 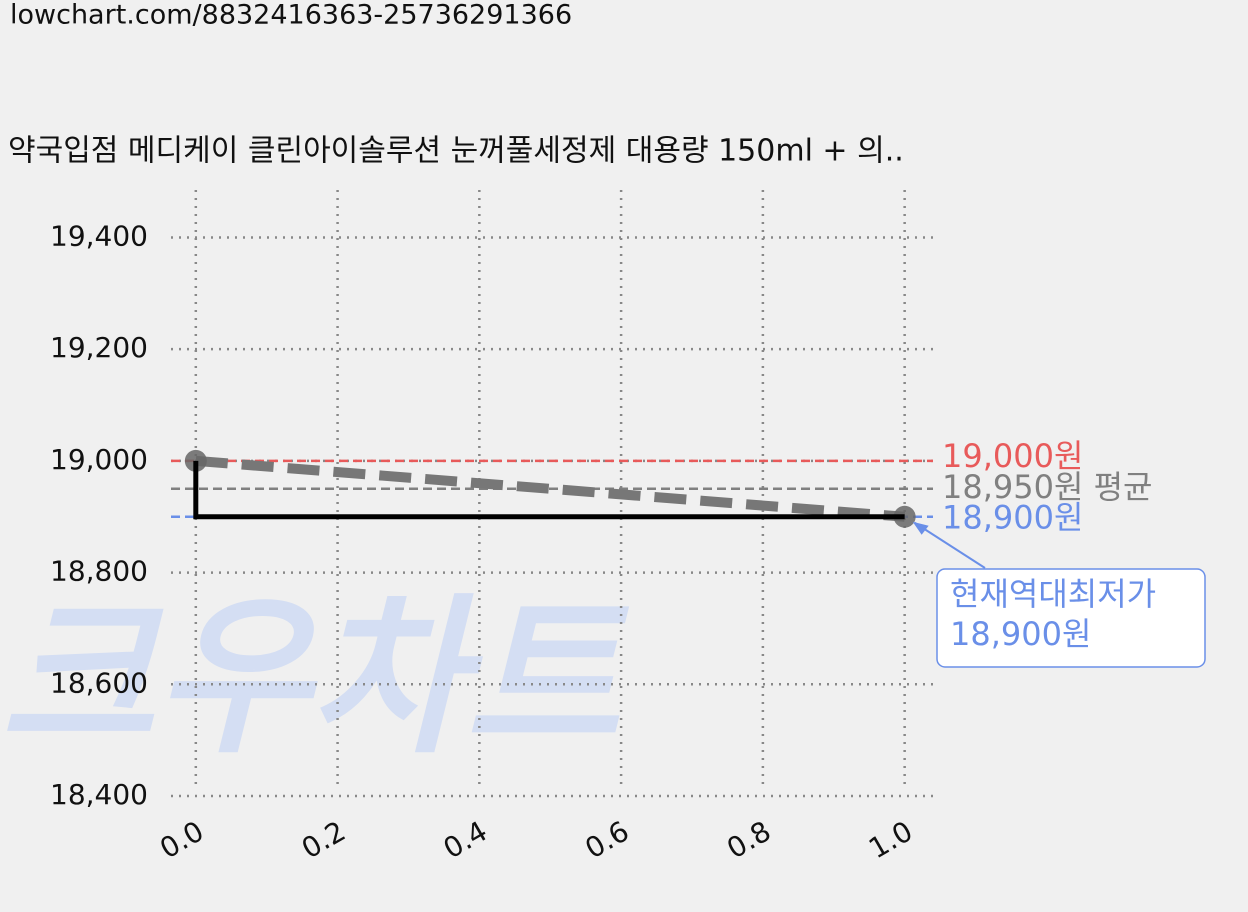 I want to click on reference-label: 19,000원, so click(x=1012, y=456).